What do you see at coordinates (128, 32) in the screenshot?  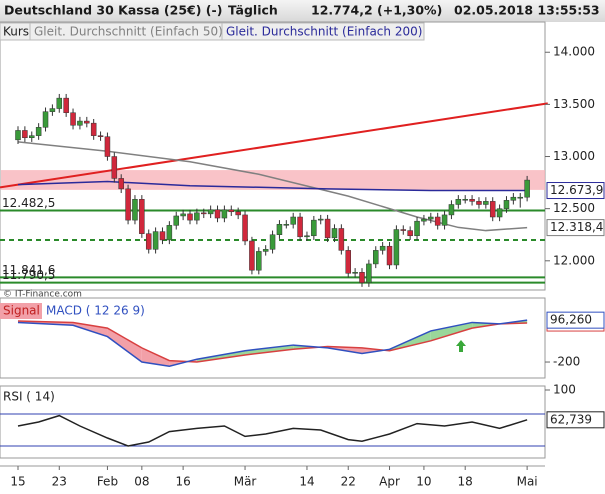 I see `legend-ma50: Gleit. Durchschnitt (Einfach 50)` at bounding box center [128, 32].